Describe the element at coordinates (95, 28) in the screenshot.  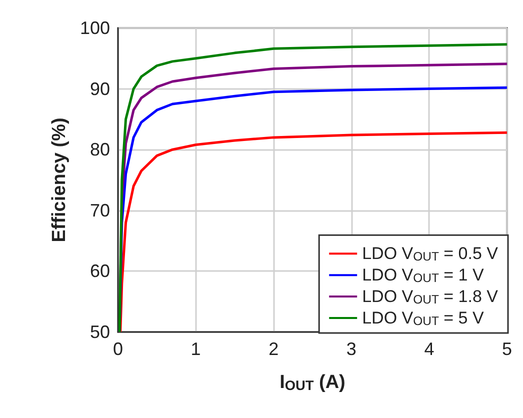
I see `y-tick-label: 100` at that location.